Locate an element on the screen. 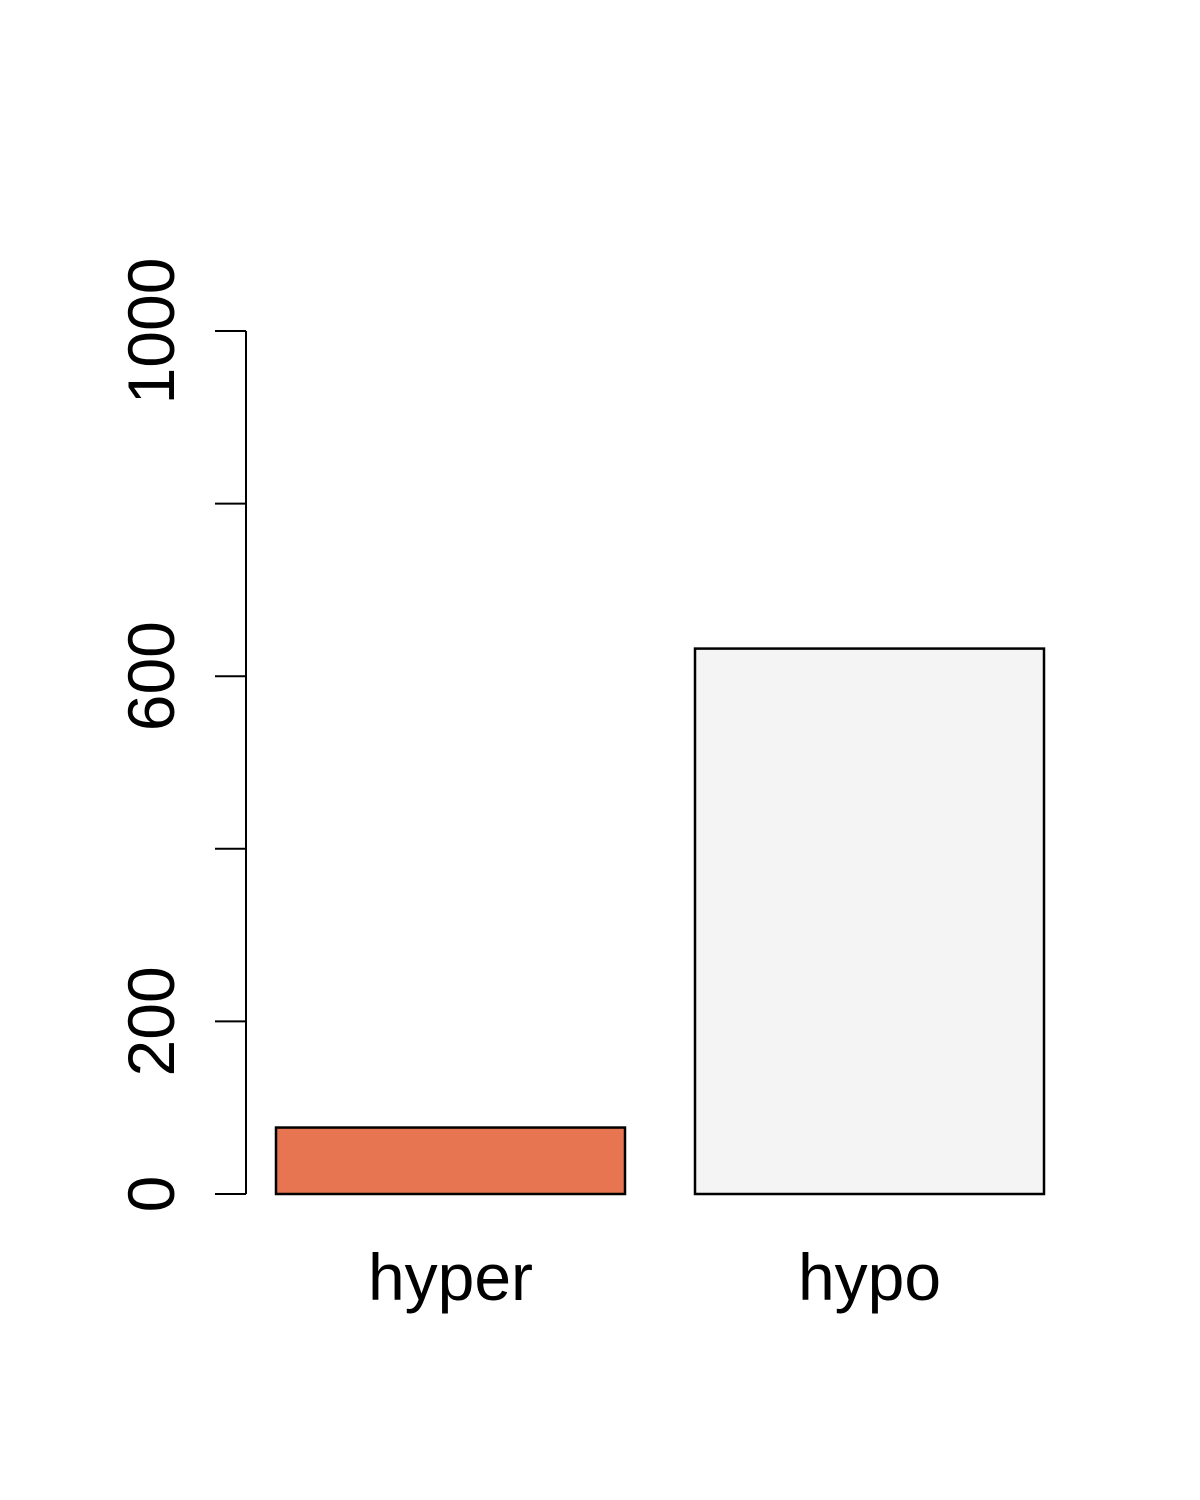 The width and height of the screenshot is (1200, 1500). y-tick-label: 200 is located at coordinates (151, 1021).